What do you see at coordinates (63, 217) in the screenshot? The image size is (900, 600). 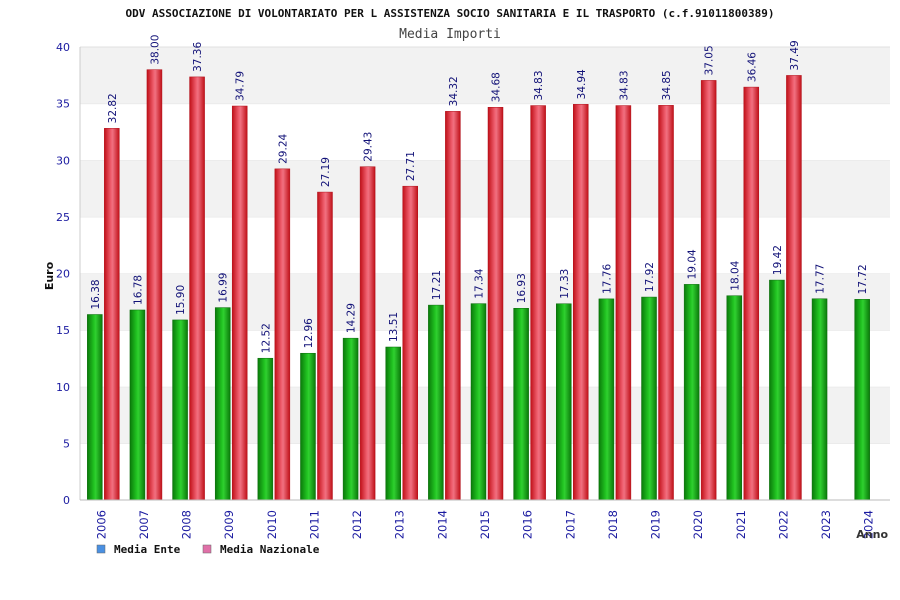 I see `y-tick-label: 25` at bounding box center [63, 217].